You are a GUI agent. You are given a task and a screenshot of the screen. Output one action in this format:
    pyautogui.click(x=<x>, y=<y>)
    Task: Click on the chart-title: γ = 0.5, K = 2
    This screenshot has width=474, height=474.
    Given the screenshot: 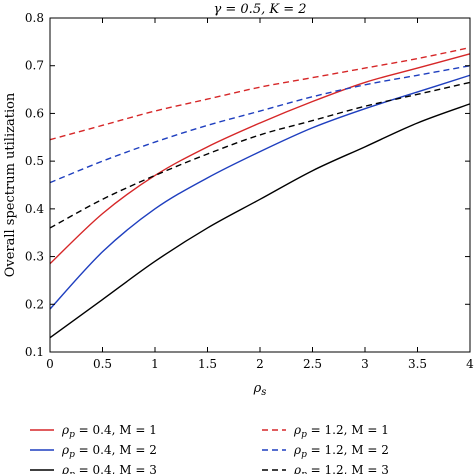 What is the action you would take?
    pyautogui.click(x=259, y=9)
    